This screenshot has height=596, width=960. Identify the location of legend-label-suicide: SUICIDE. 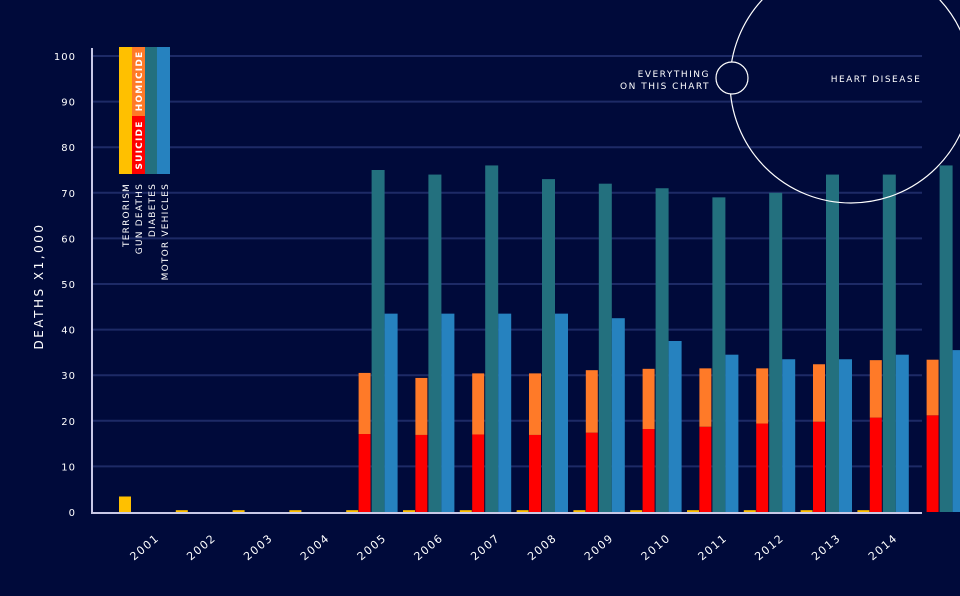
(140, 144).